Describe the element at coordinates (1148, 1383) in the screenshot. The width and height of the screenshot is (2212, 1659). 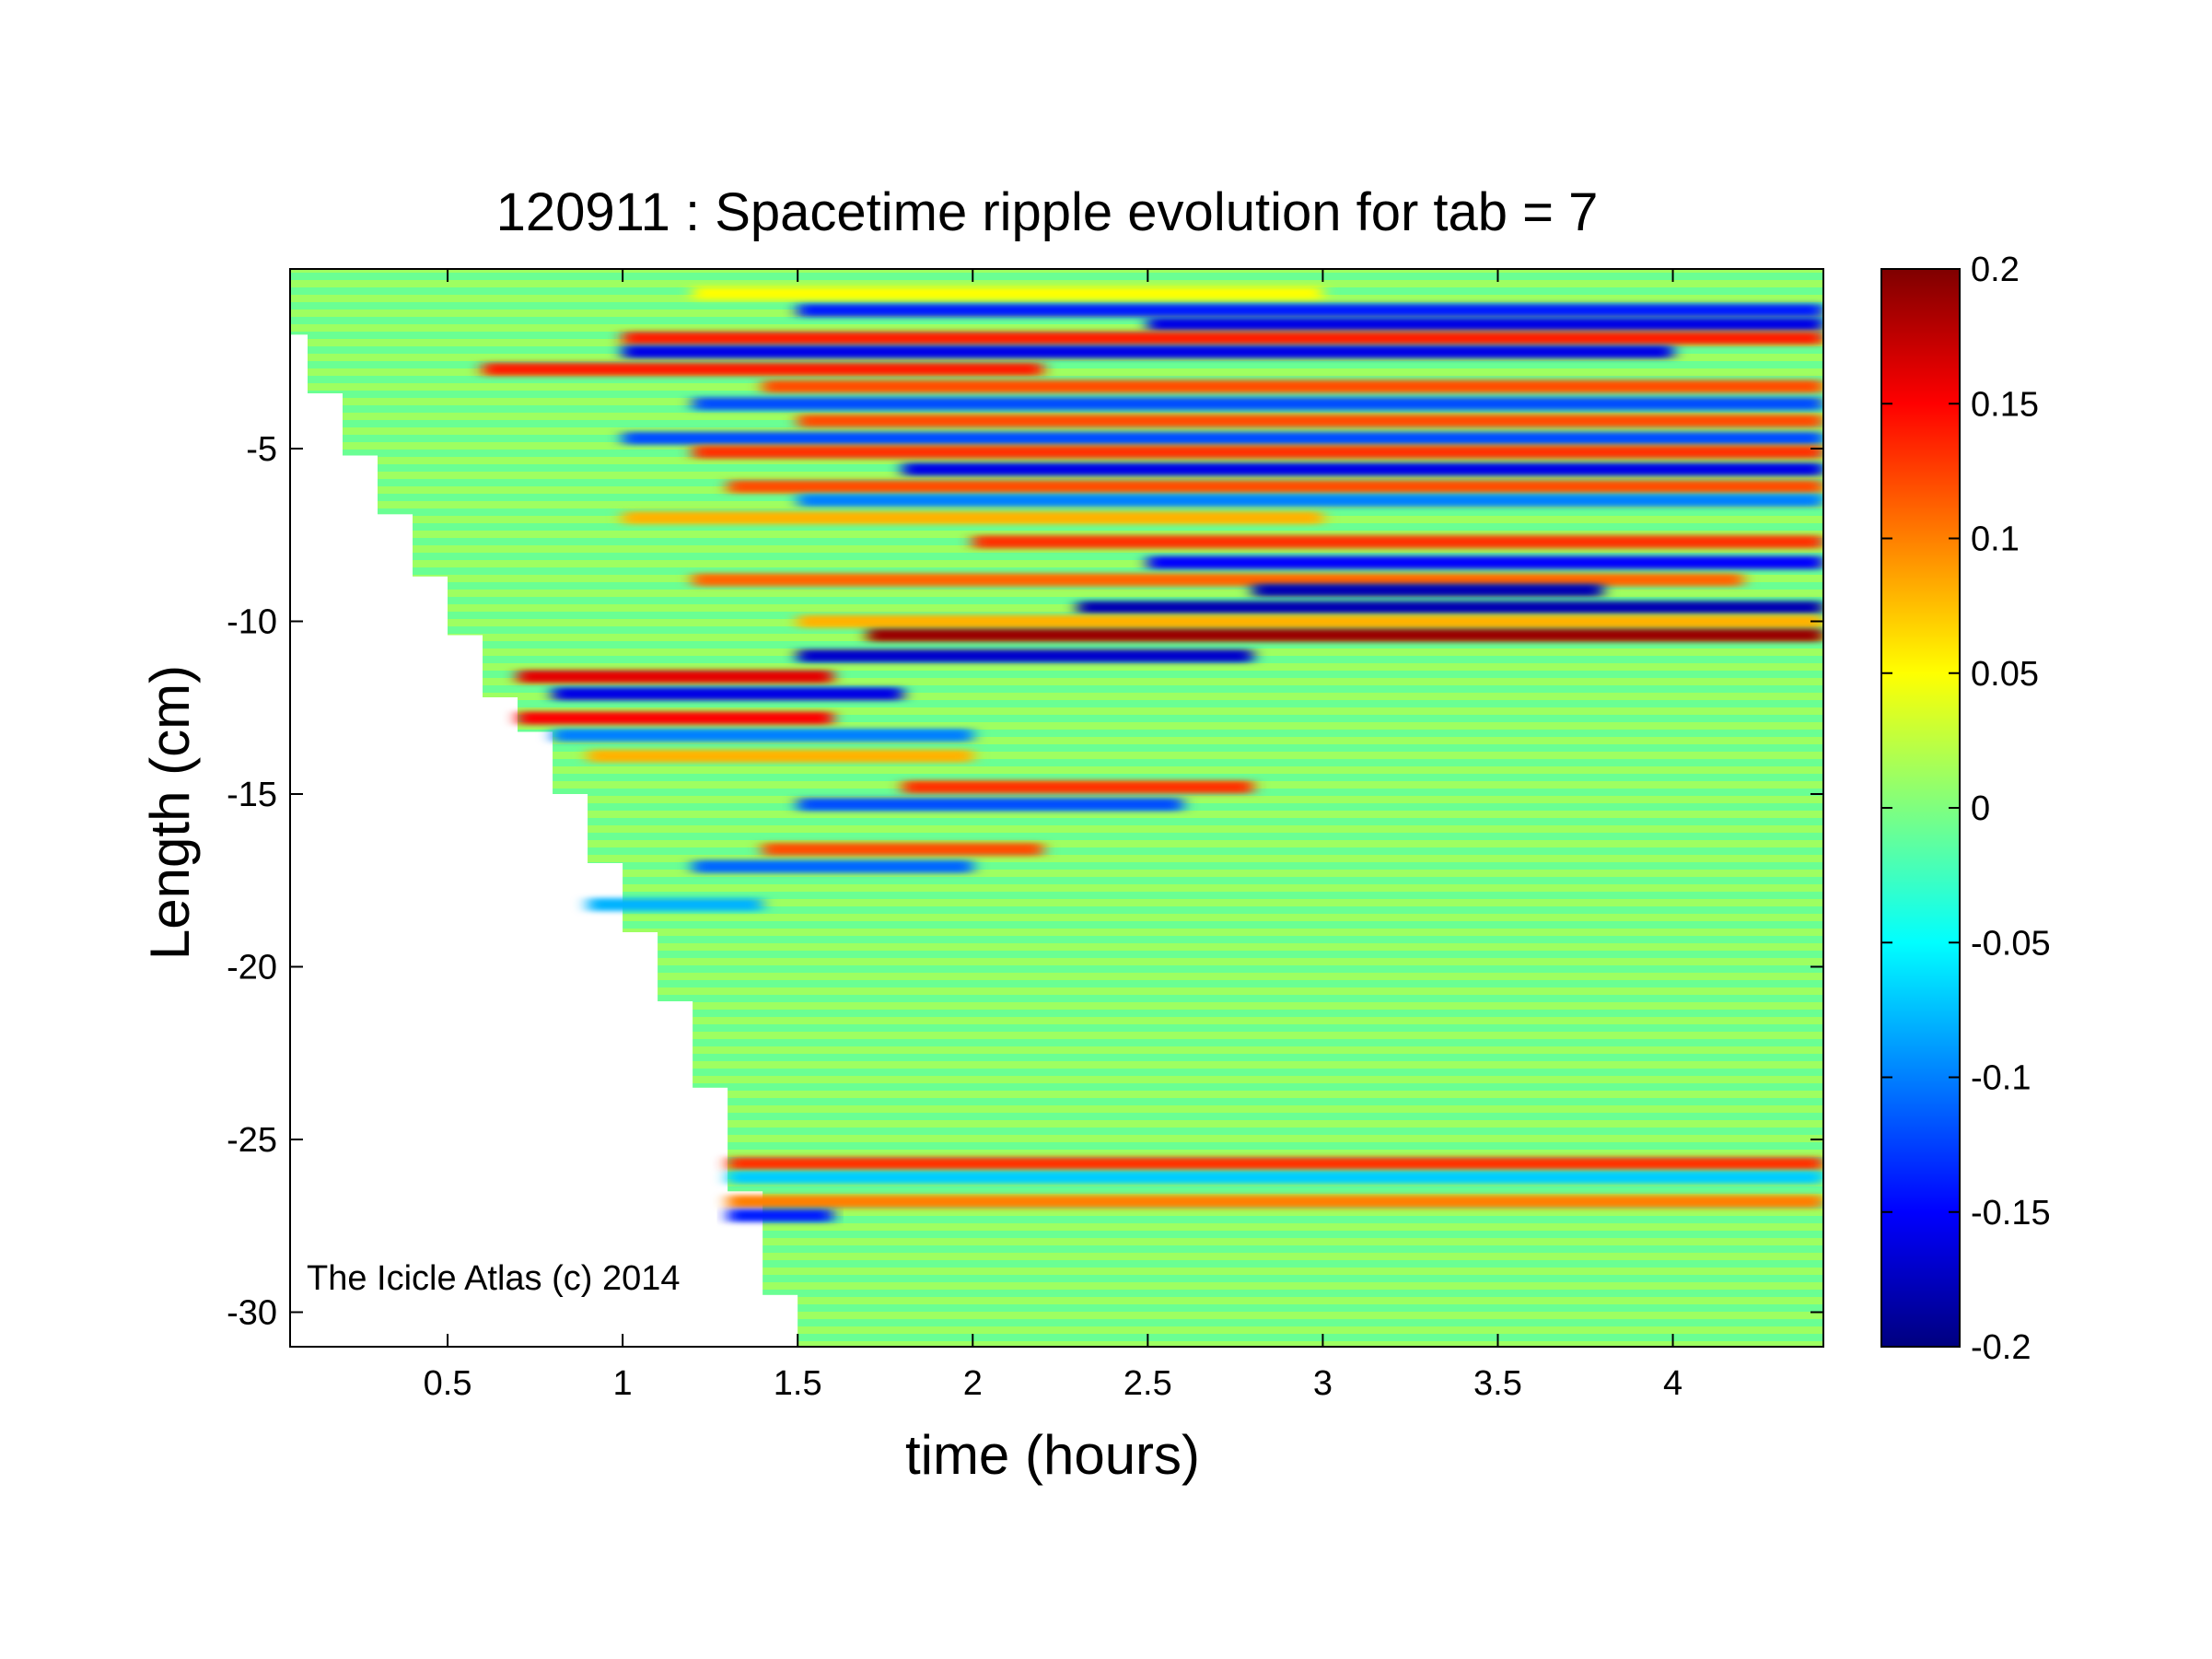
I see `x-tick-label: 2.5` at that location.